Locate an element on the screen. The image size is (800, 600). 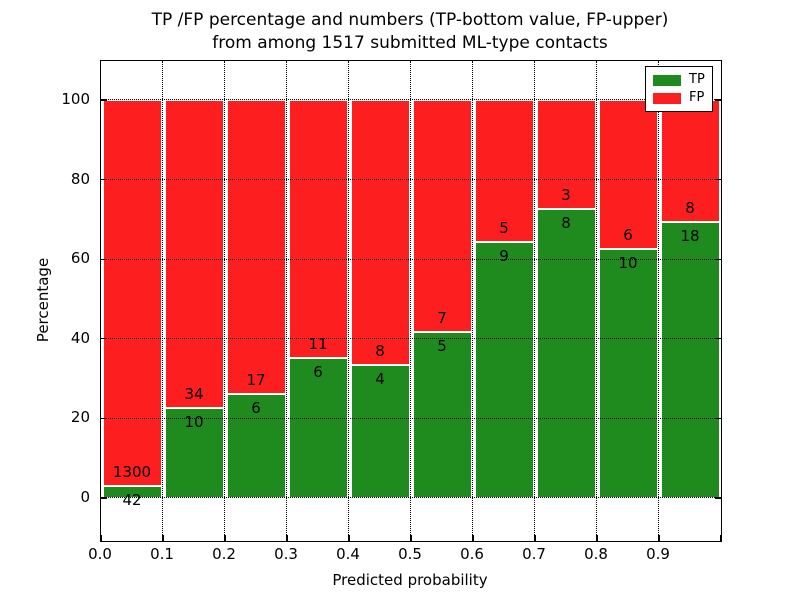
x-tick-label: 0.3 is located at coordinates (286, 554).